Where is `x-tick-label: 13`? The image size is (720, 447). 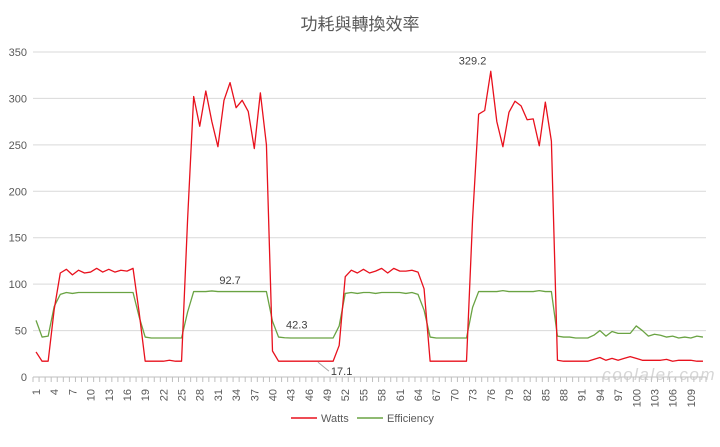 x-tick-label: 13 is located at coordinates (110, 395).